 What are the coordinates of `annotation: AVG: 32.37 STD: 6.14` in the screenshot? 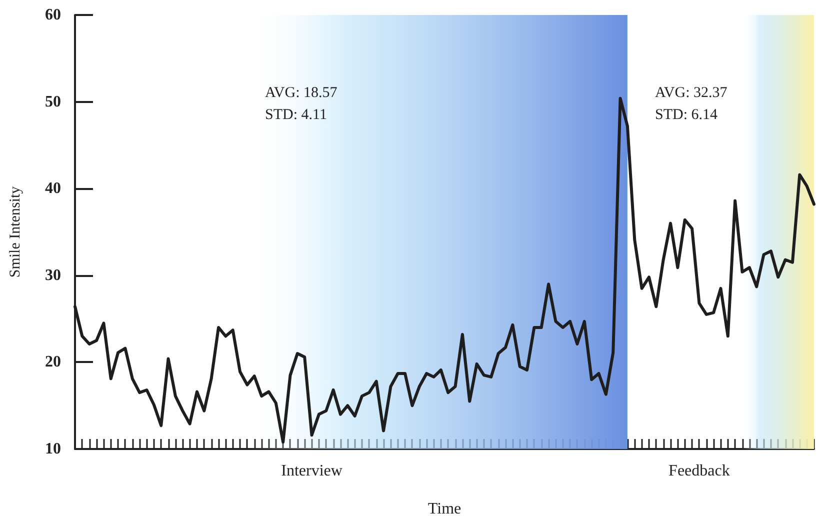 It's located at (691, 104).